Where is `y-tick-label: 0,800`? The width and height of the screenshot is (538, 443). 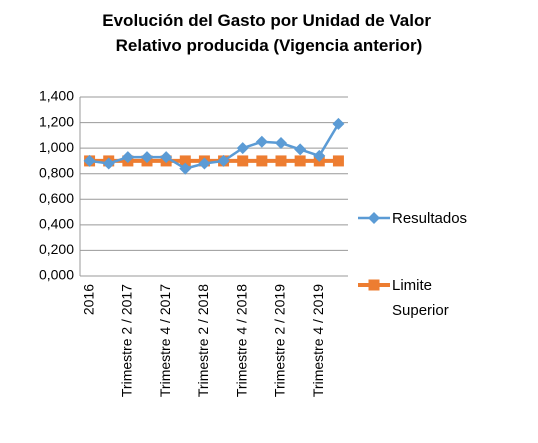 y-tick-label: 0,800 is located at coordinates (56, 172).